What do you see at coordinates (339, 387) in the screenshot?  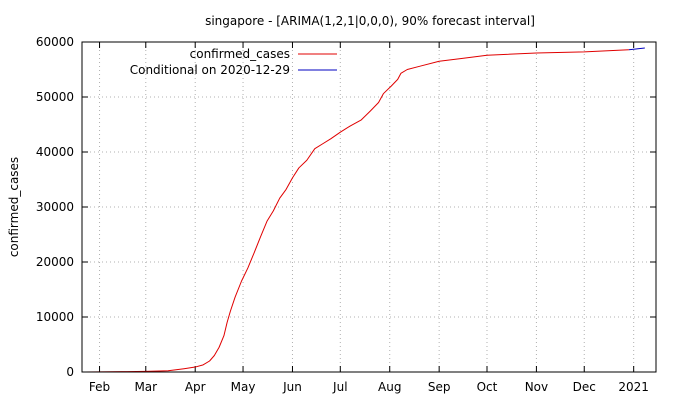 I see `x-tick-label: Jul` at bounding box center [339, 387].